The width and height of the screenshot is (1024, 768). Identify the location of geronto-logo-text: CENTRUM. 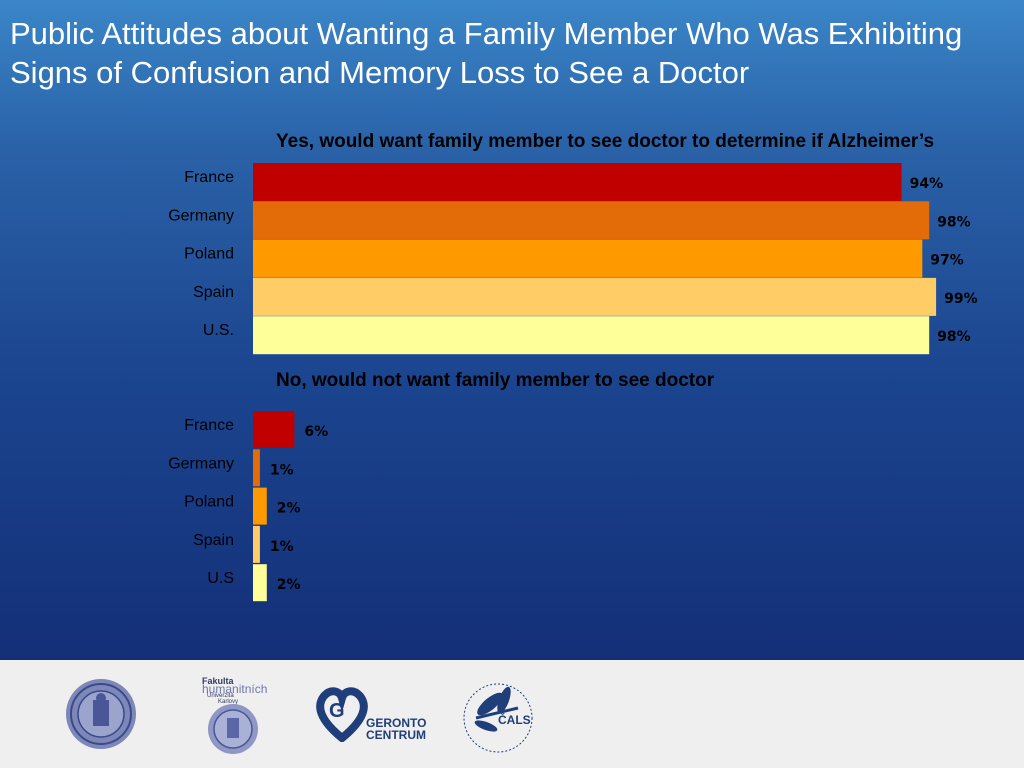
(396, 735).